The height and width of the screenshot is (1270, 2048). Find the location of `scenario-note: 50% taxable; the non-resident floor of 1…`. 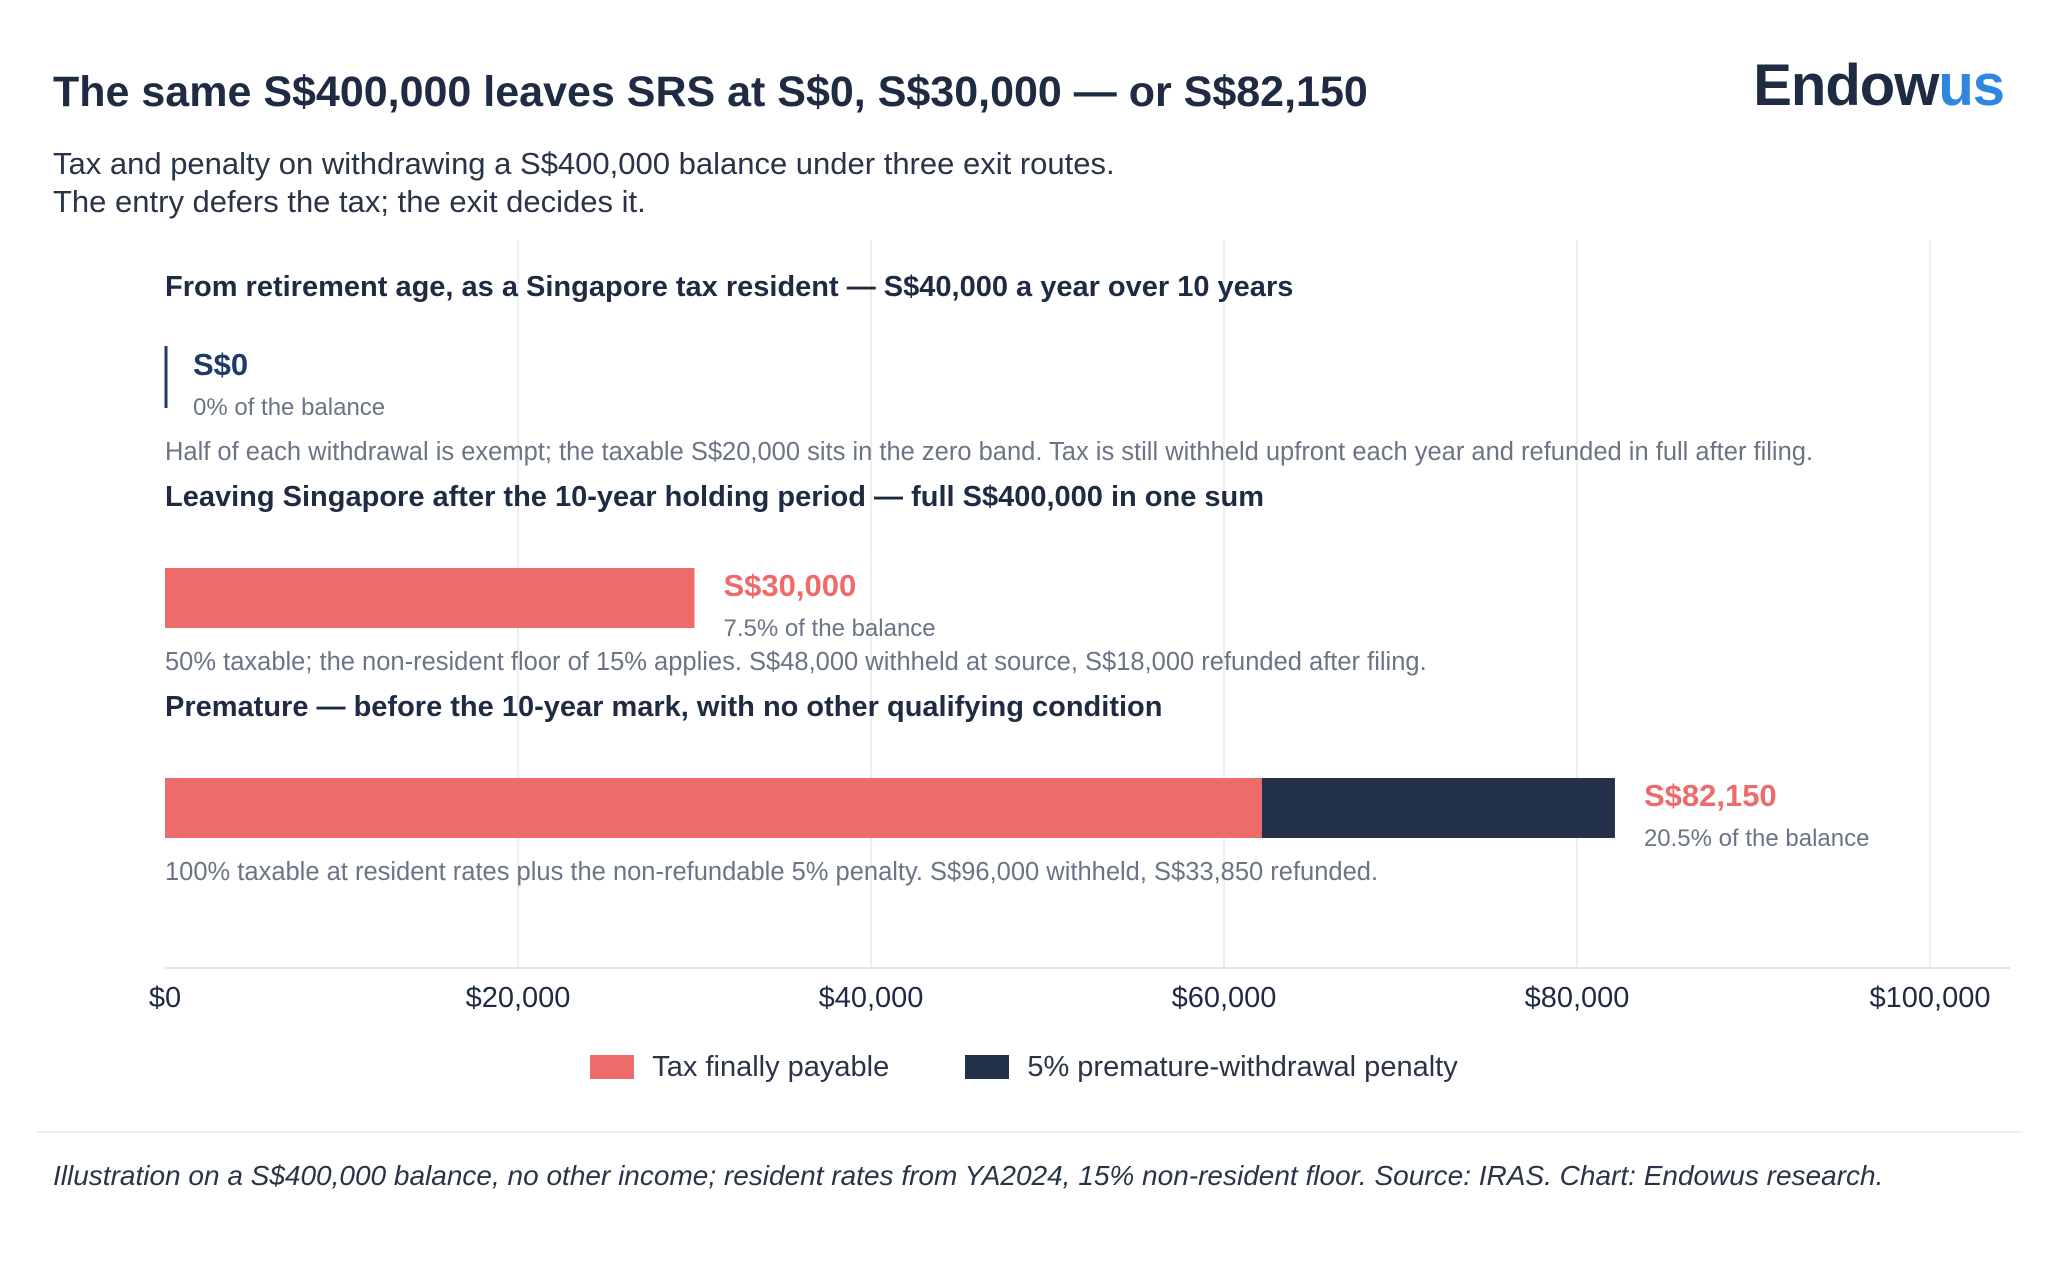

scenario-note: 50% taxable; the non-resident floor of 1… is located at coordinates (796, 662).